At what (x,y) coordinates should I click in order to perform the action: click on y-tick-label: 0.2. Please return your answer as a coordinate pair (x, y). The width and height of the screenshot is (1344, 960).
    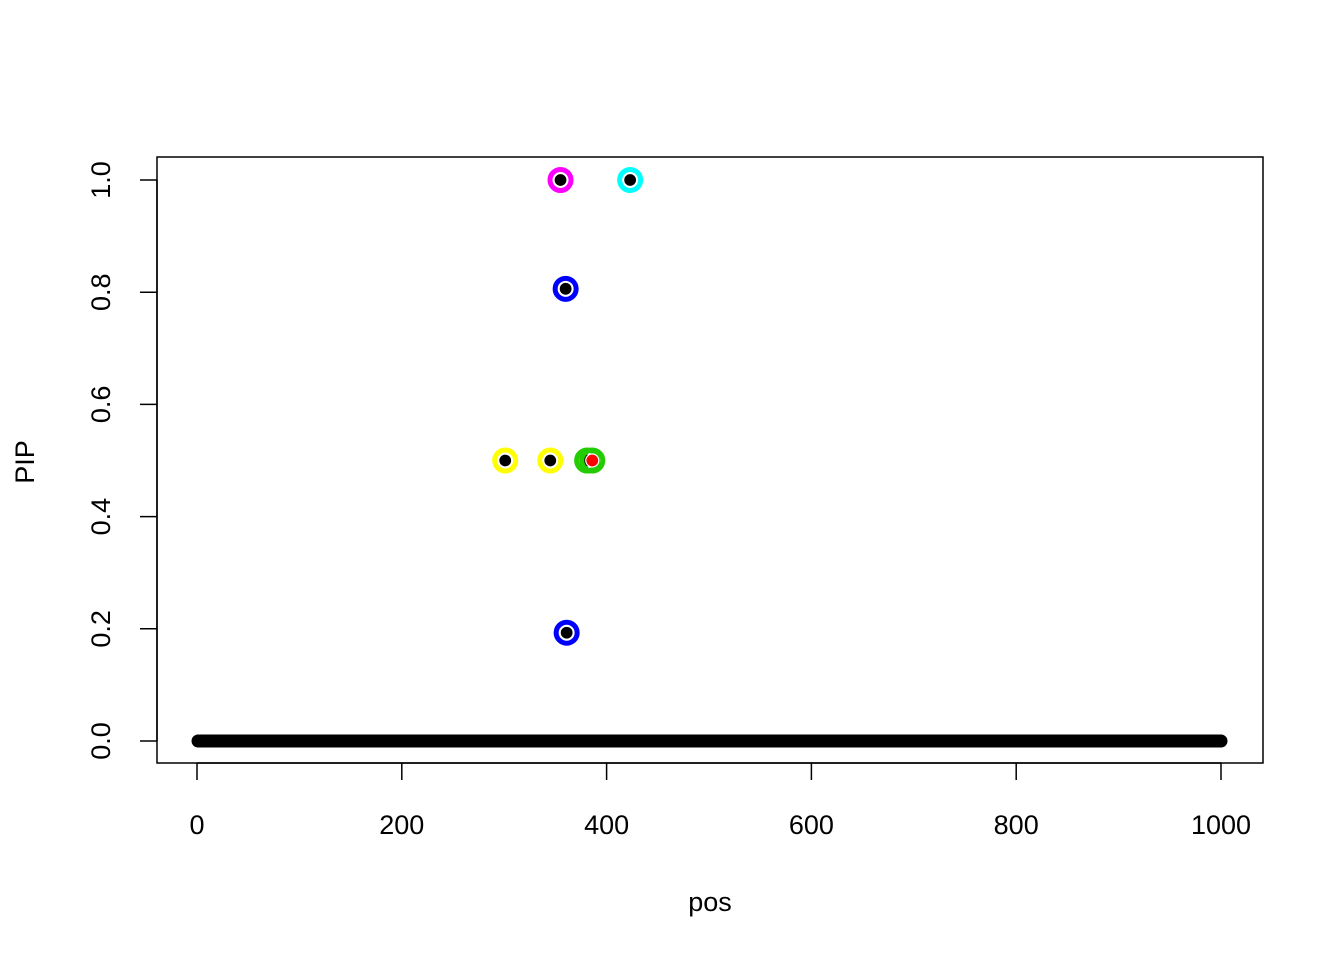
    Looking at the image, I should click on (101, 629).